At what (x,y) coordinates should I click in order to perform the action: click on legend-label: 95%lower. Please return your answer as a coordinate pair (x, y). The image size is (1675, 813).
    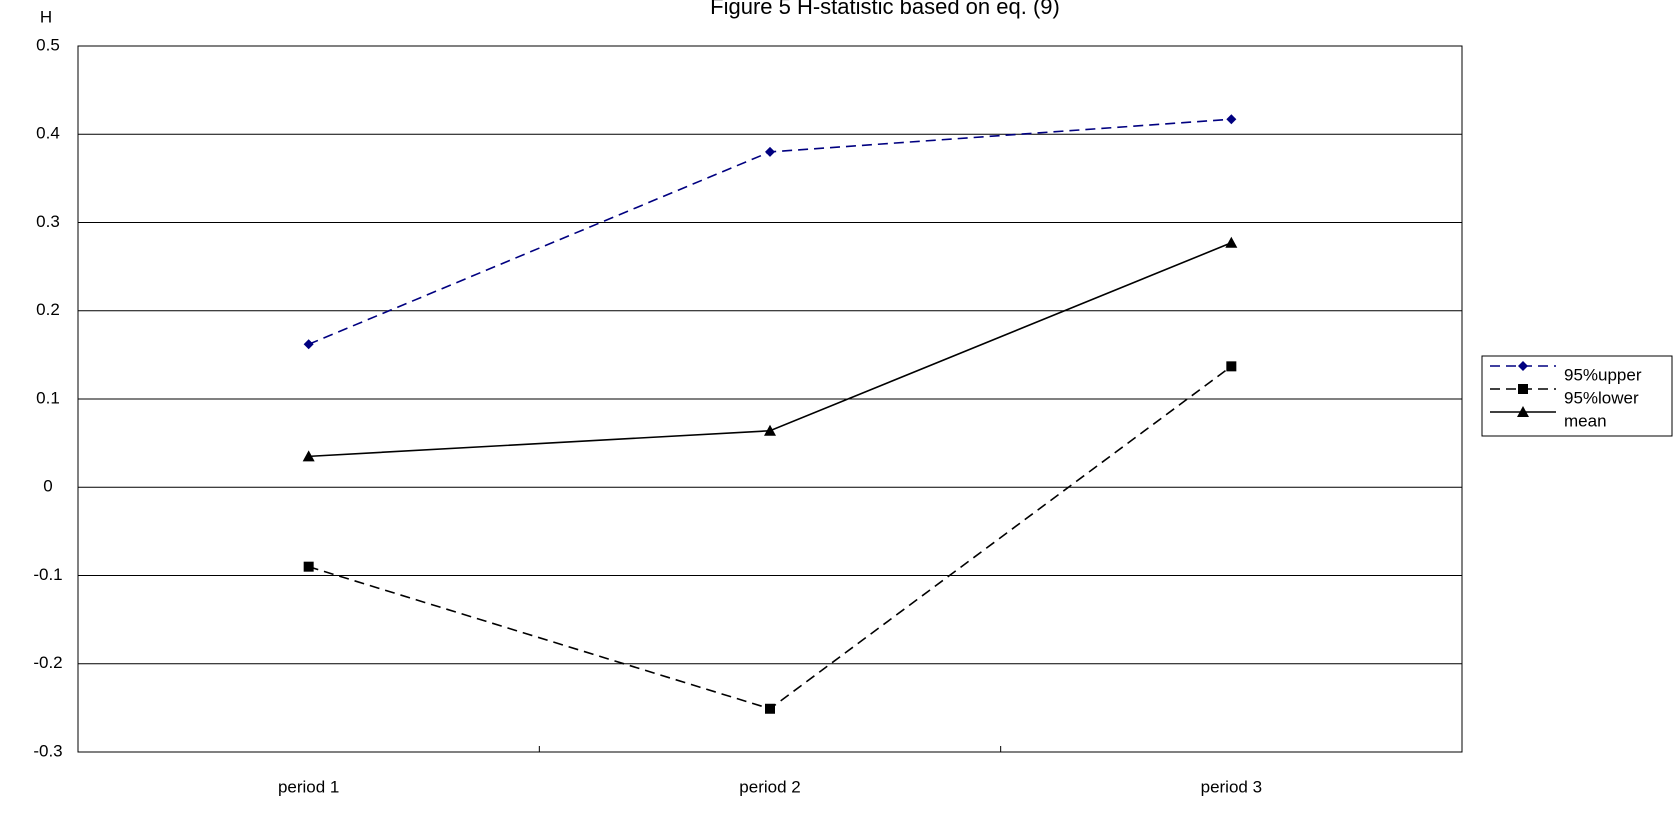
    Looking at the image, I should click on (1601, 397).